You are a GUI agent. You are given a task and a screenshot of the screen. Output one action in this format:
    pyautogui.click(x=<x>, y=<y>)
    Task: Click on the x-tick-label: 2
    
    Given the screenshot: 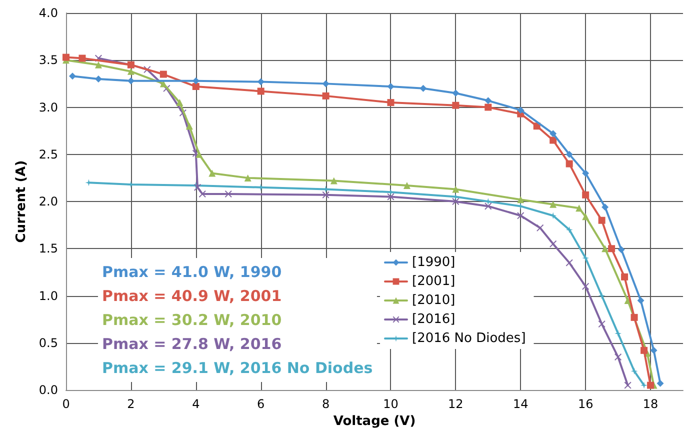 What is the action you would take?
    pyautogui.click(x=131, y=404)
    